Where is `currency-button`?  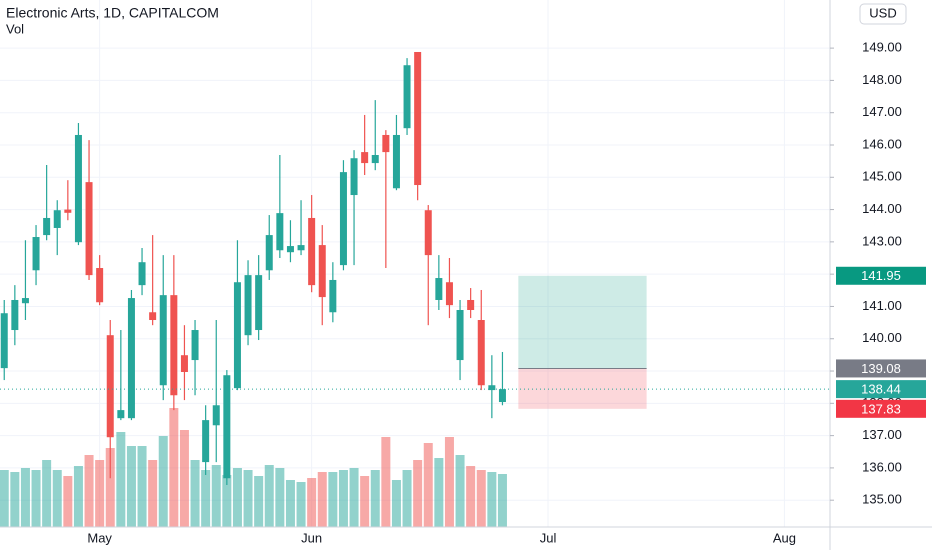 currency-button is located at coordinates (883, 14).